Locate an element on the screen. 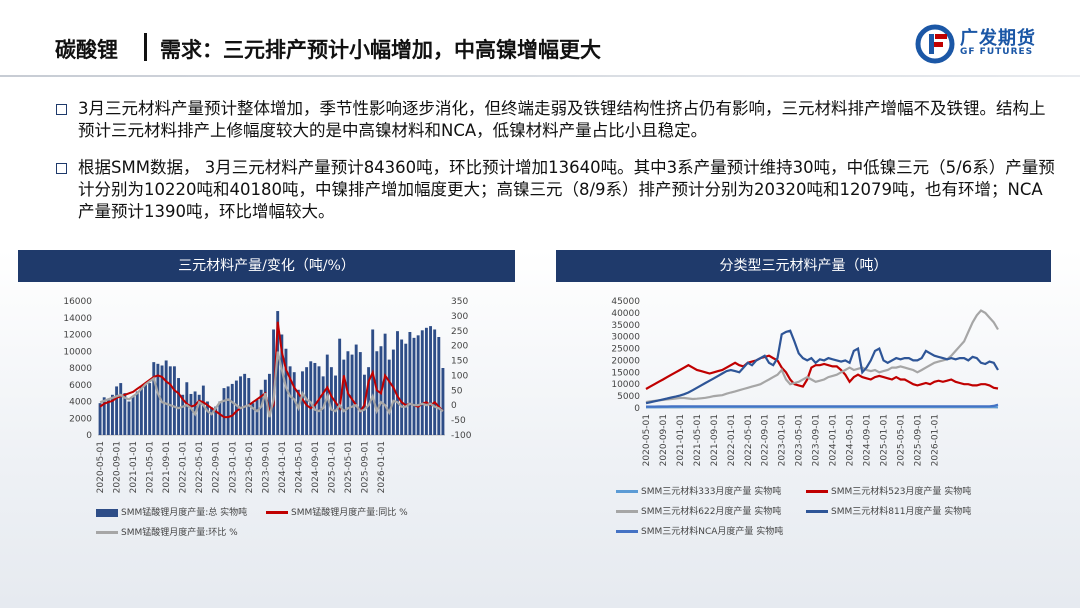 This screenshot has width=1080, height=608. company-logo: 广发期货 GF FUTURES is located at coordinates (985, 44).